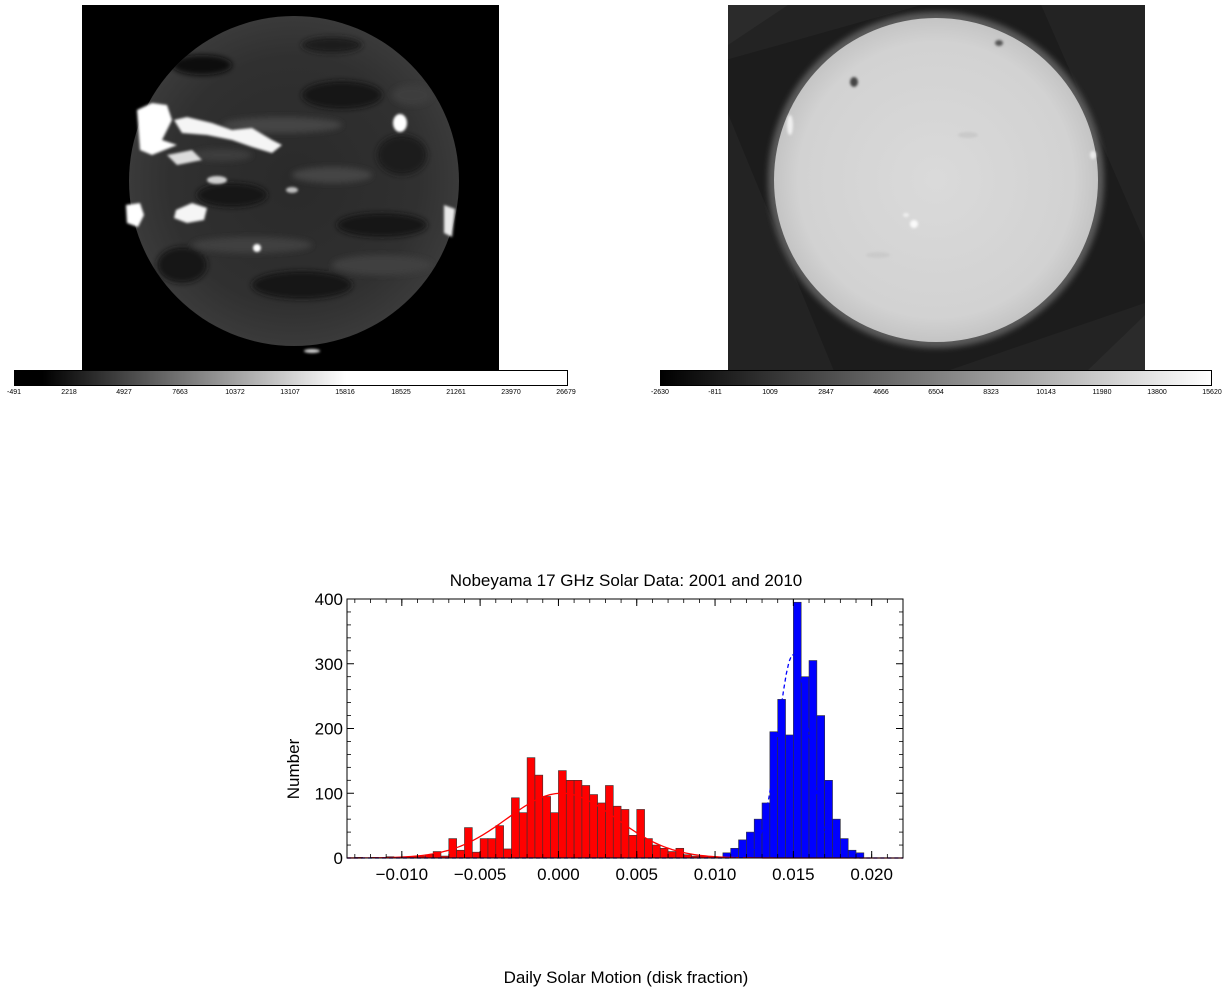  I want to click on right-colorbar-tick: 2847, so click(826, 392).